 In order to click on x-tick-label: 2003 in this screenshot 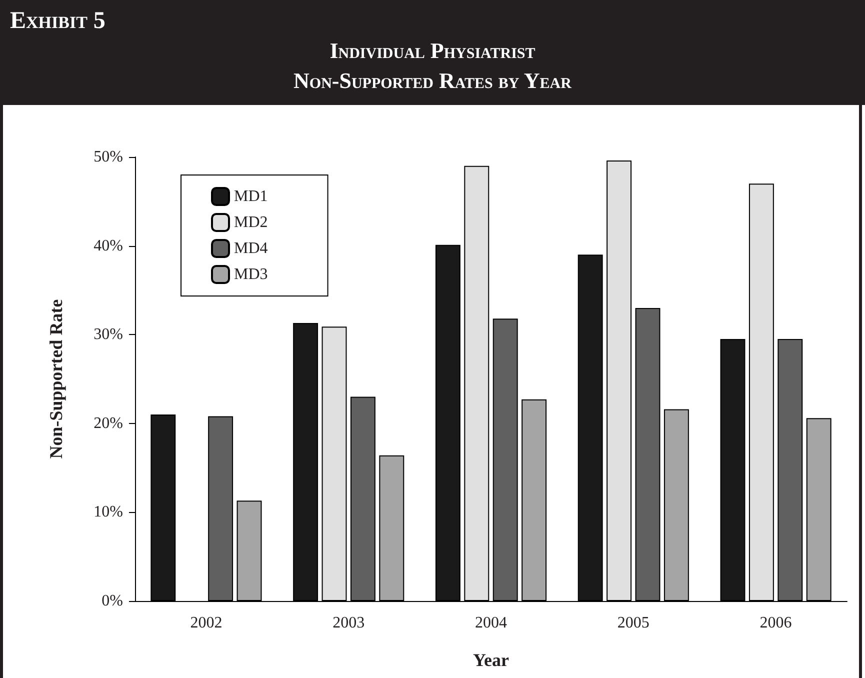, I will do `click(348, 623)`.